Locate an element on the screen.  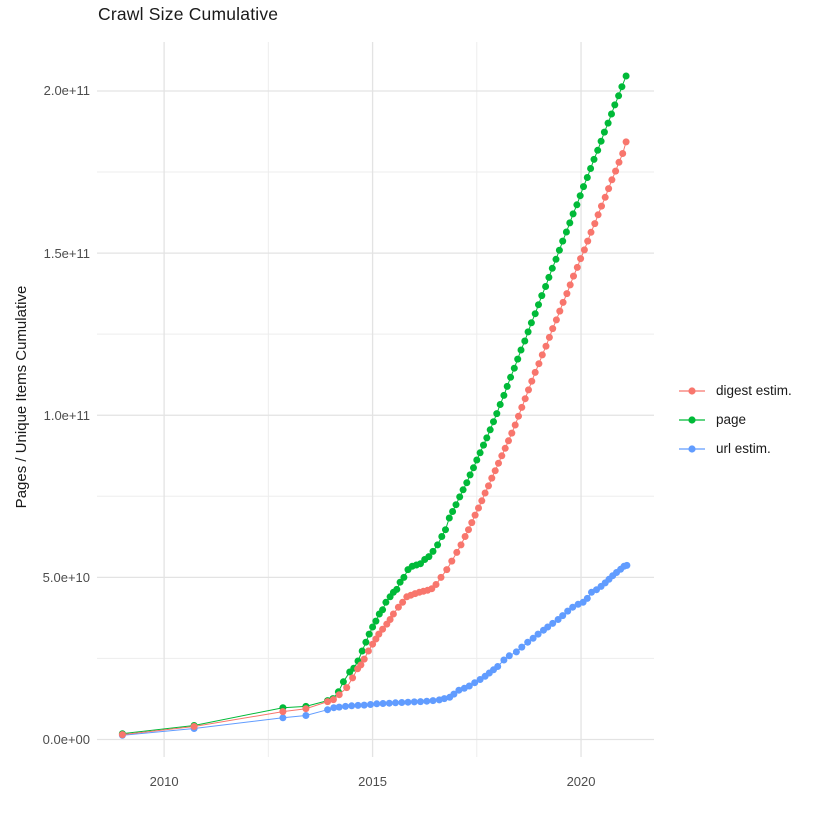
legend-item: page is located at coordinates (735, 419).